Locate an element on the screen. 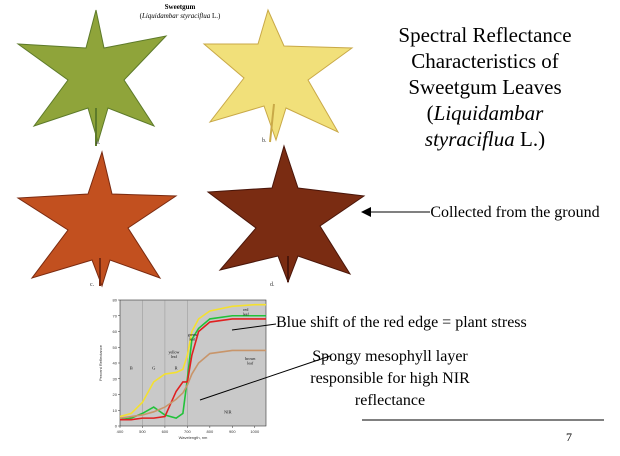 The image size is (620, 456). leaf-c-caption: c. is located at coordinates (92, 285).